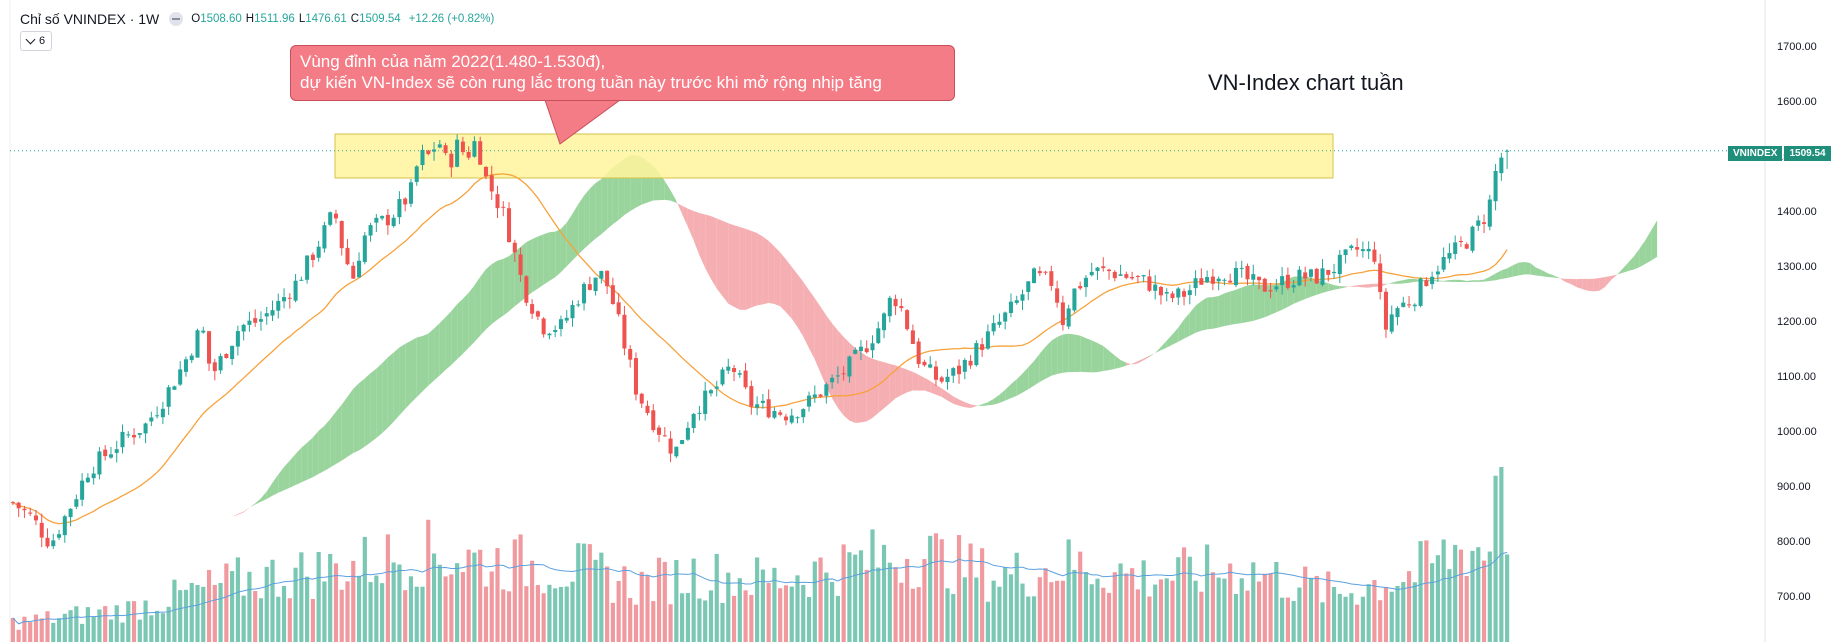 The image size is (1841, 642). Describe the element at coordinates (176, 19) in the screenshot. I see `visibility-toggle-icon` at that location.